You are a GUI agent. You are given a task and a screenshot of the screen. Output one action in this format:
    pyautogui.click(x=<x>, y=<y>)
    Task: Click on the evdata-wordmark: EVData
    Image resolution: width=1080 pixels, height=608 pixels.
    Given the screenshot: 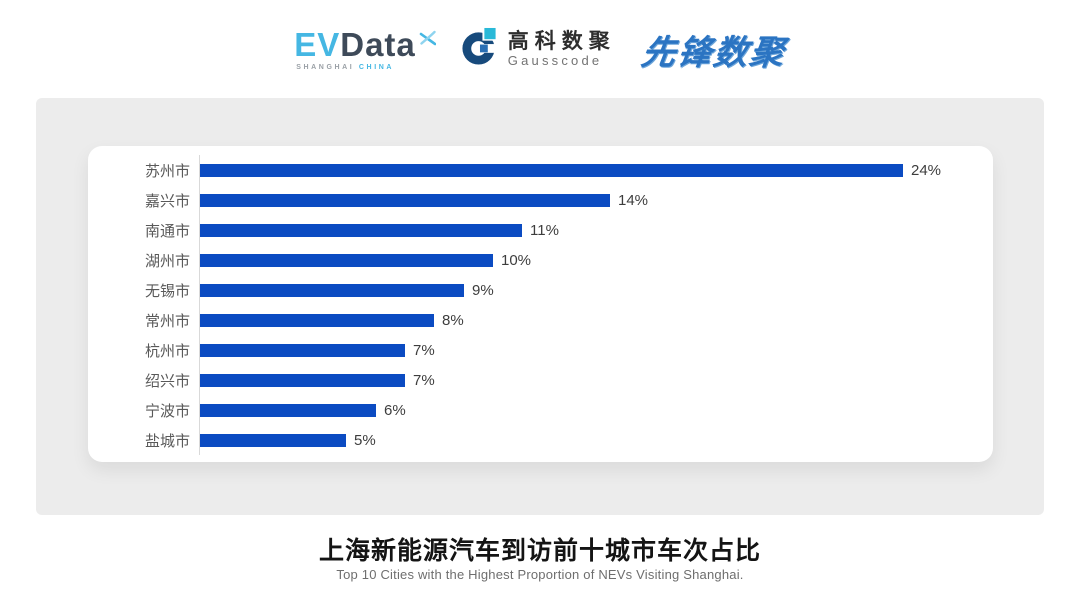 What is the action you would take?
    pyautogui.click(x=365, y=44)
    